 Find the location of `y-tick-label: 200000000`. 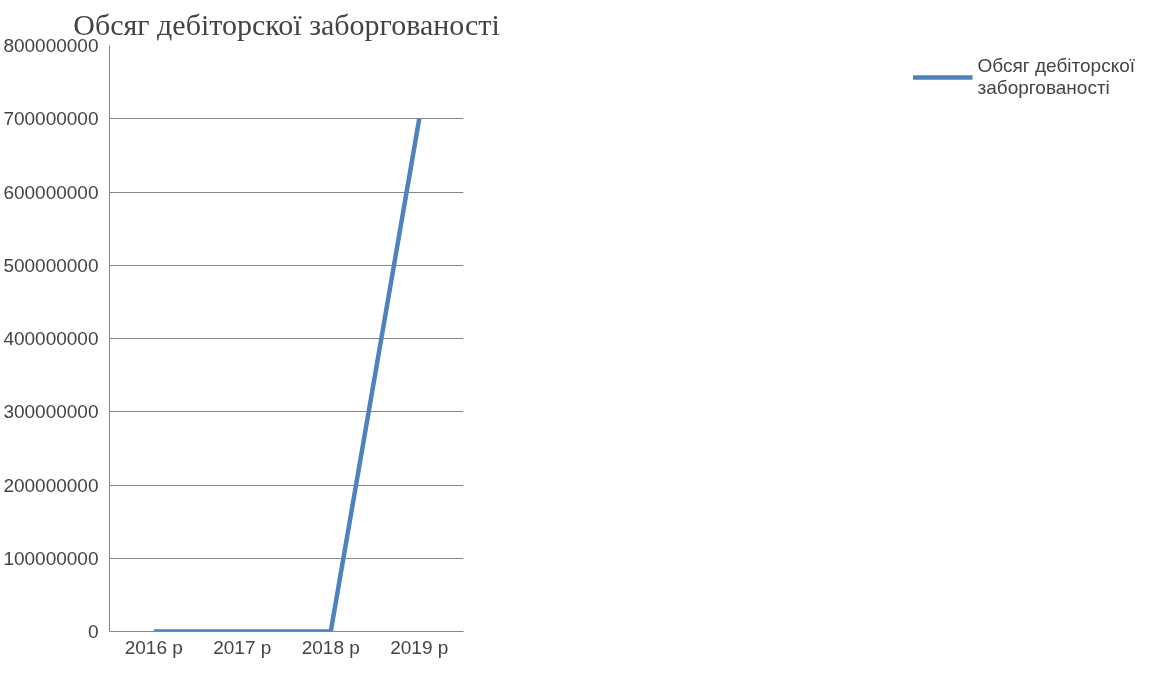

y-tick-label: 200000000 is located at coordinates (51, 485).